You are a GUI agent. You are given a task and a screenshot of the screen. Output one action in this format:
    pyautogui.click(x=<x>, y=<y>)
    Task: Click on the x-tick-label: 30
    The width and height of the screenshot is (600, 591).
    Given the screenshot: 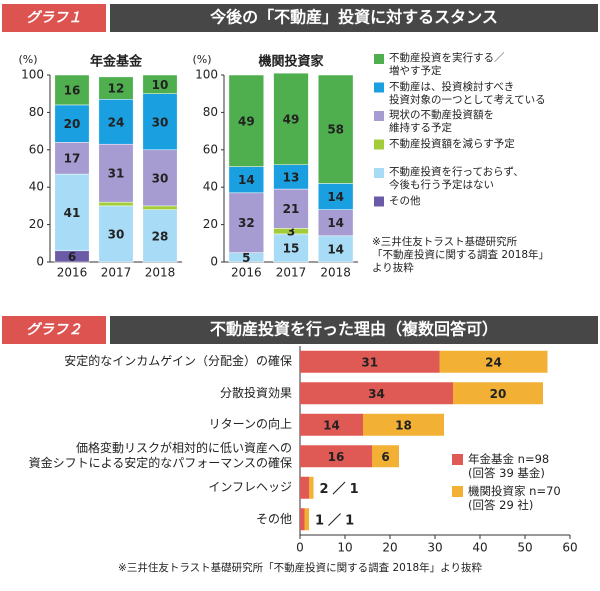 What is the action you would take?
    pyautogui.click(x=434, y=548)
    